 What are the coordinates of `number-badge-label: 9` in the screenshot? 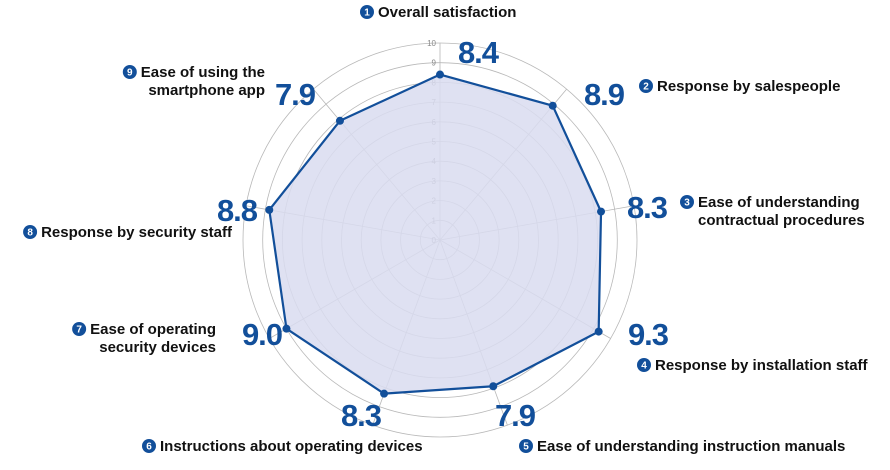 It's located at (130, 73).